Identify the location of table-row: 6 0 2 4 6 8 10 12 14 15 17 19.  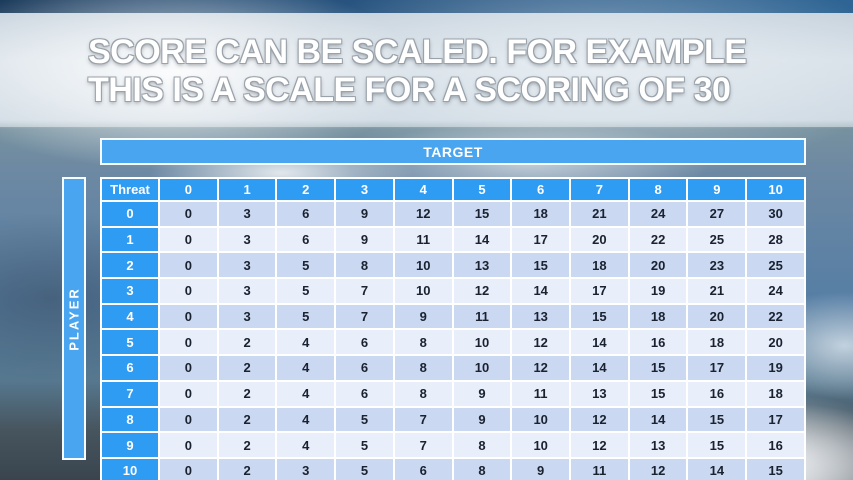
(453, 368).